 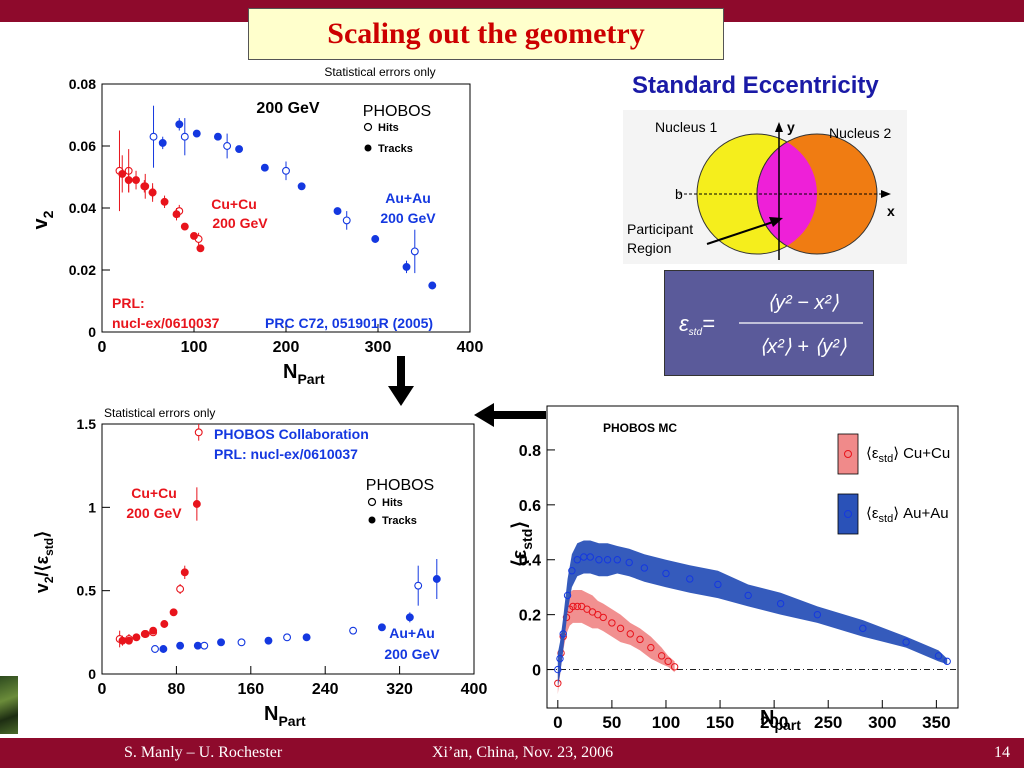 What do you see at coordinates (203, 752) in the screenshot?
I see `footer-author: S. Manly – U. Rochester` at bounding box center [203, 752].